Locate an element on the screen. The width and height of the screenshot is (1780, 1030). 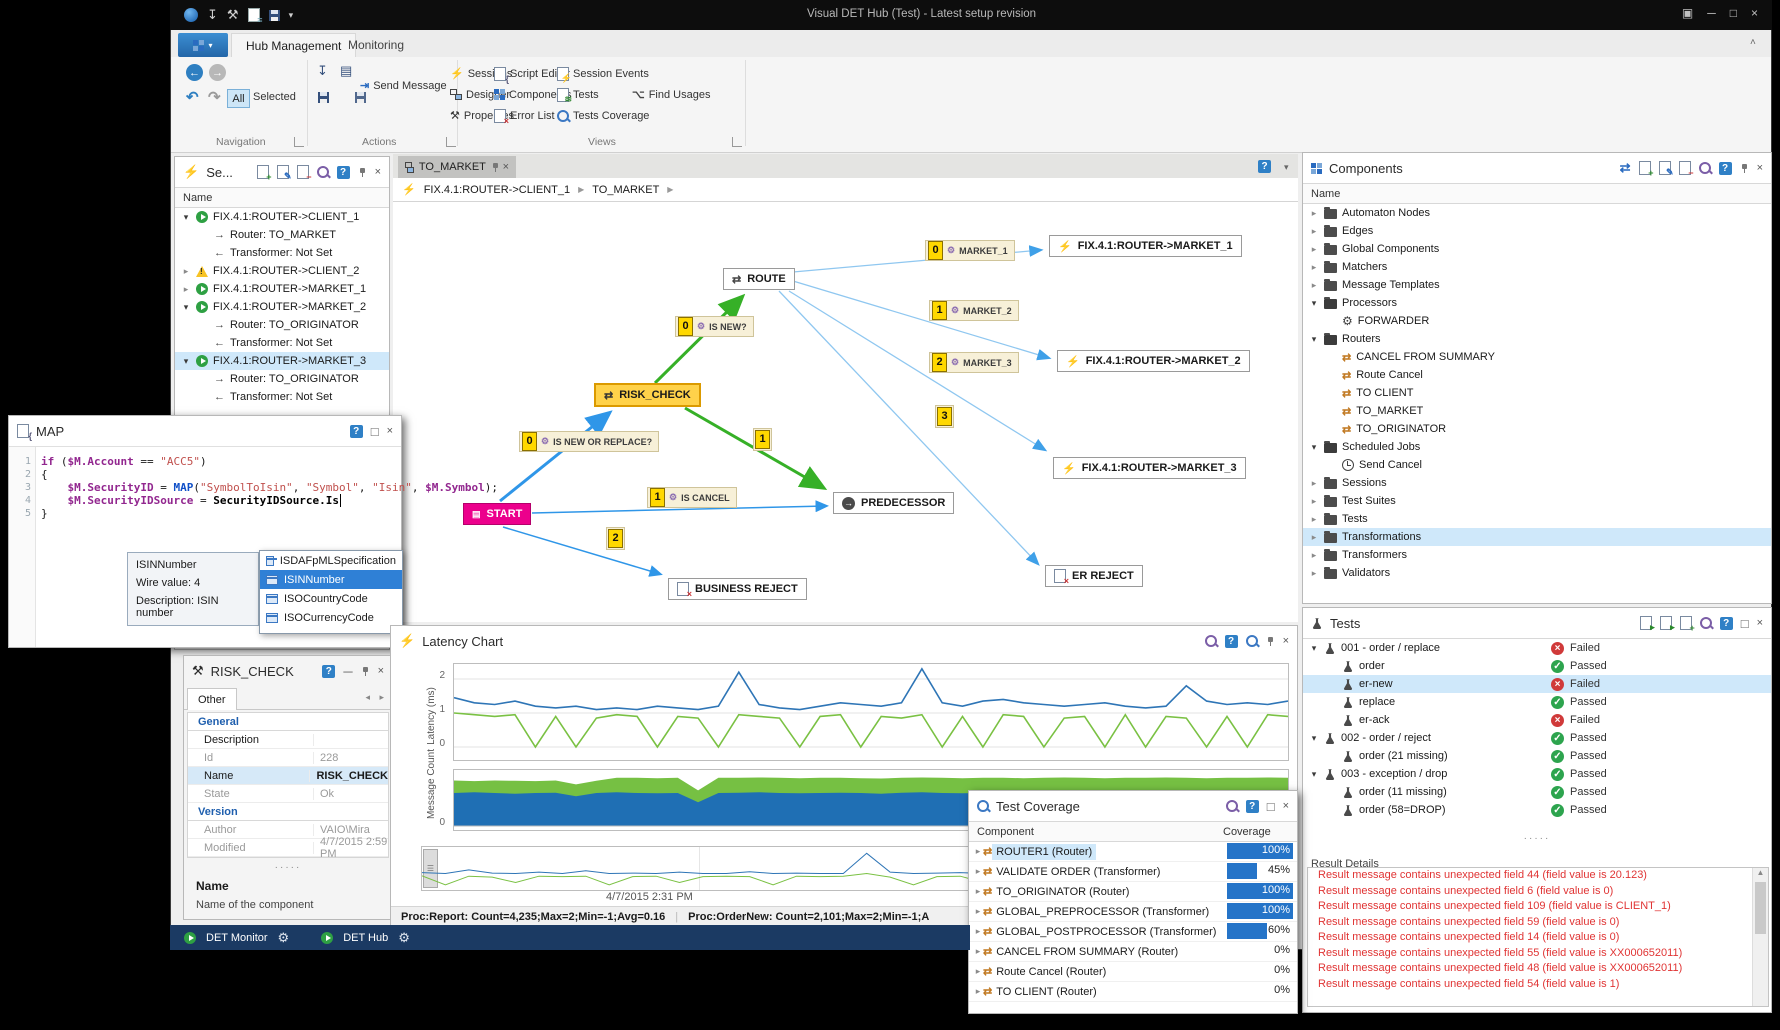
component-tree-row: ▸ Matchers is located at coordinates (1537, 267).